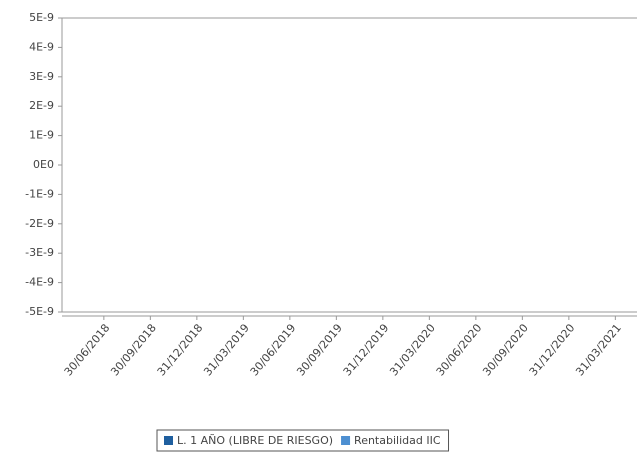 The height and width of the screenshot is (452, 637). What do you see at coordinates (41, 135) in the screenshot?
I see `y-tick-label: 1E-9` at bounding box center [41, 135].